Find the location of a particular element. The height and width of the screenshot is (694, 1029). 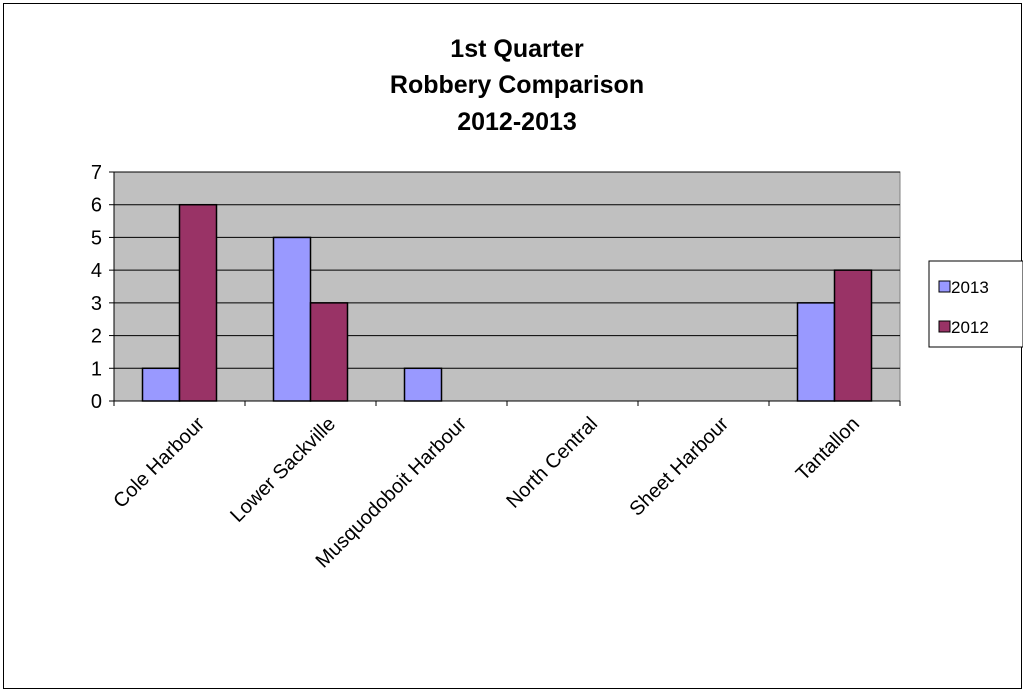

legend: 2013 2012 is located at coordinates (975, 304).